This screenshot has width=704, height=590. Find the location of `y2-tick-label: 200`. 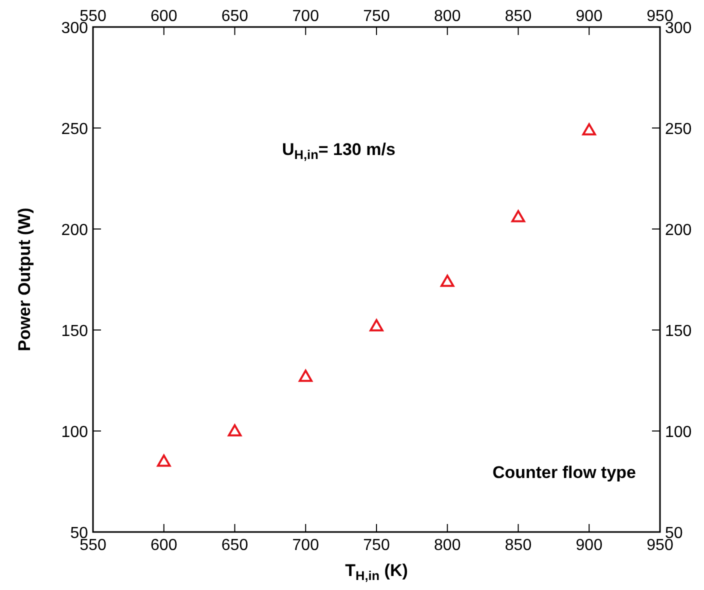

y2-tick-label: 200 is located at coordinates (678, 230).